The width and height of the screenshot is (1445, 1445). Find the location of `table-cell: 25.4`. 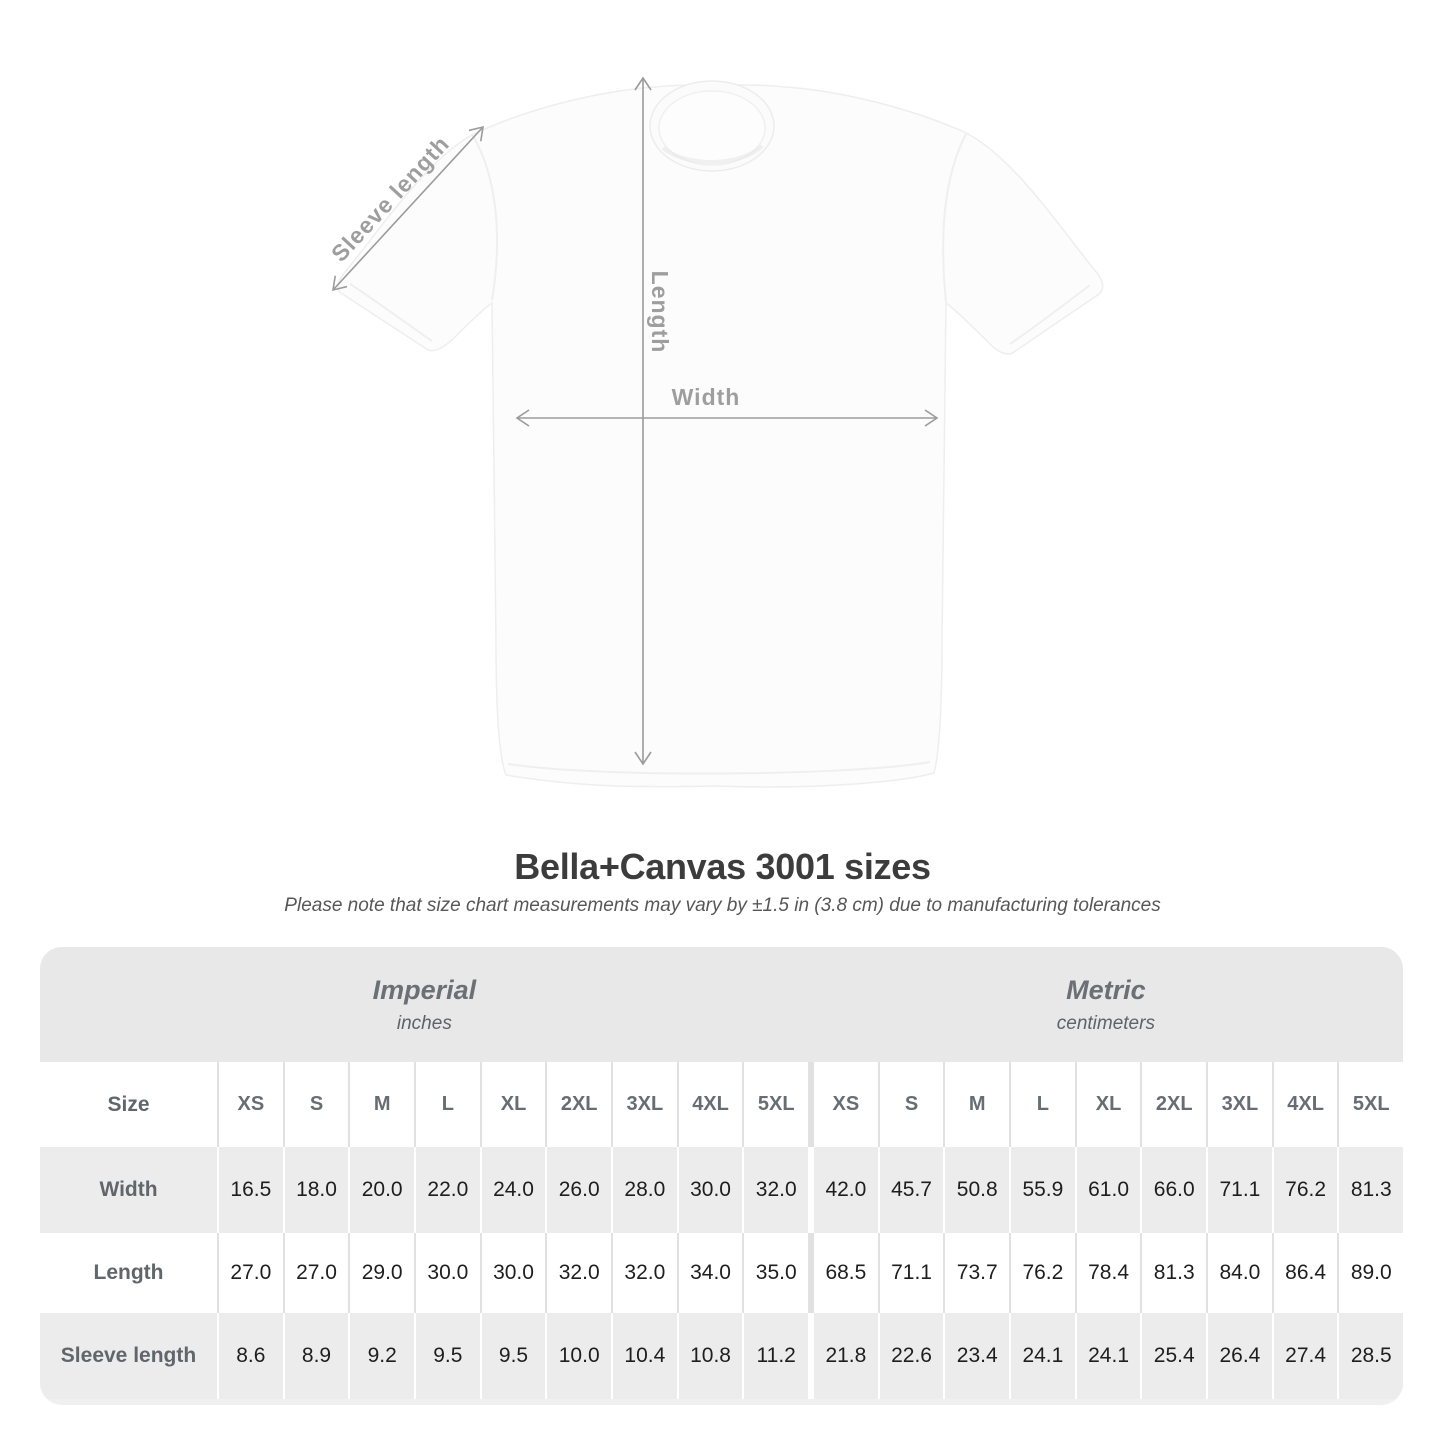

table-cell: 25.4 is located at coordinates (1173, 1356).